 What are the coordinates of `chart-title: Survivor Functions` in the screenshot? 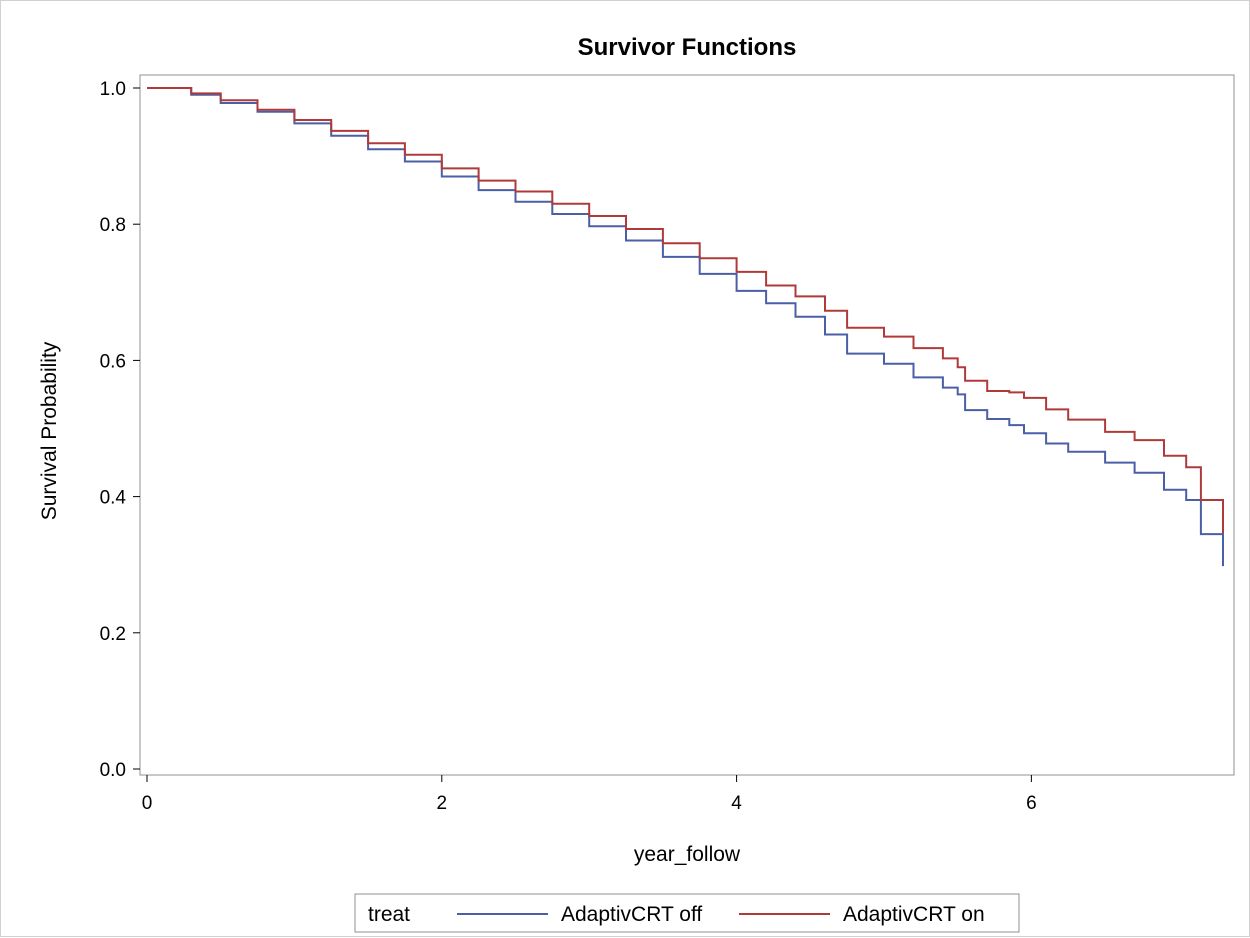 It's located at (687, 47).